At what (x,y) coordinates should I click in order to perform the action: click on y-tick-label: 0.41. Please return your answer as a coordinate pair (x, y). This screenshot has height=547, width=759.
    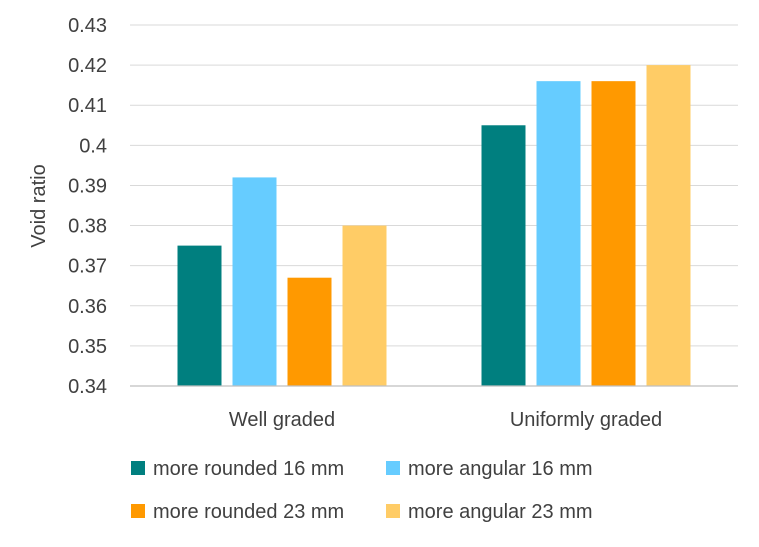
    Looking at the image, I should click on (87, 106).